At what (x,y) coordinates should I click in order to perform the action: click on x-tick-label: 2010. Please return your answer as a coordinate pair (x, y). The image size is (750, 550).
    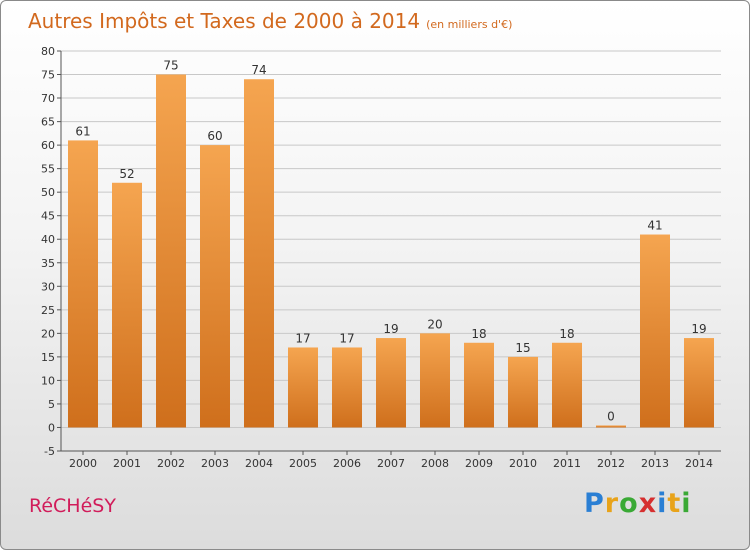
    Looking at the image, I should click on (523, 463).